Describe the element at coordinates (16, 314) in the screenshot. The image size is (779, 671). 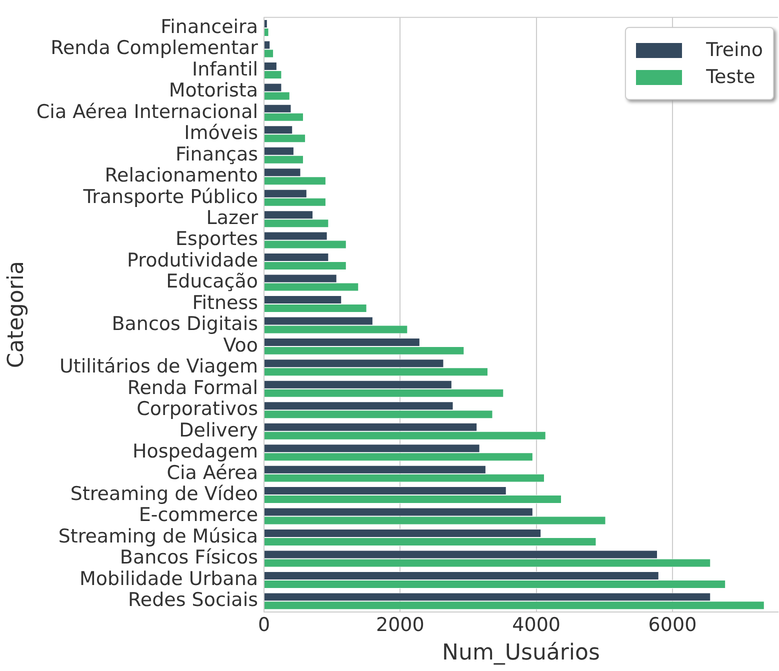
I see `y-axis-title: Categoria` at that location.